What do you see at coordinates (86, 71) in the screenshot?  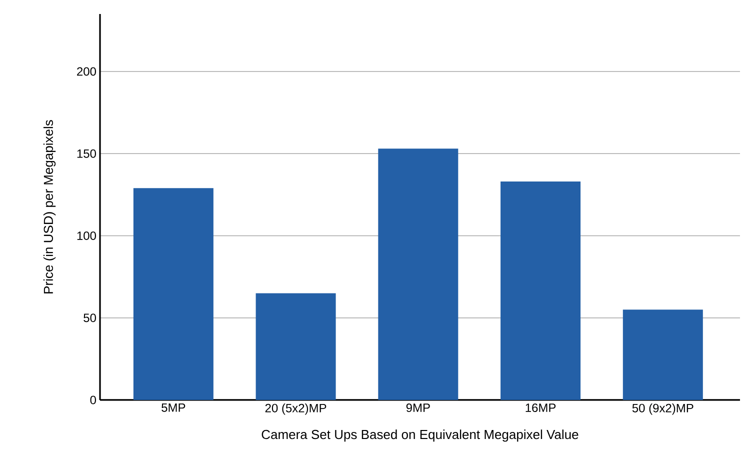 I see `y-tick-label: 200` at bounding box center [86, 71].